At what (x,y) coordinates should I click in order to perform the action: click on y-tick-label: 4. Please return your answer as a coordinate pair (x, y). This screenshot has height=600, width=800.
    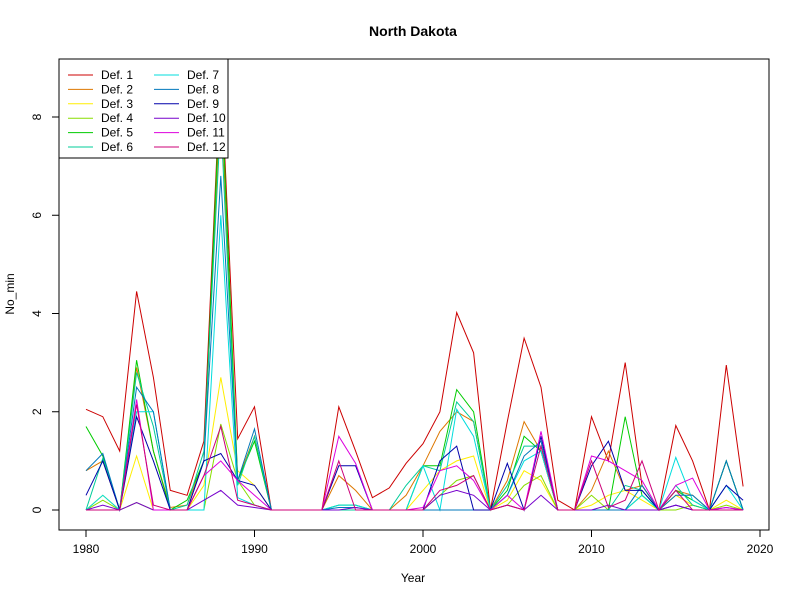
    Looking at the image, I should click on (37, 313).